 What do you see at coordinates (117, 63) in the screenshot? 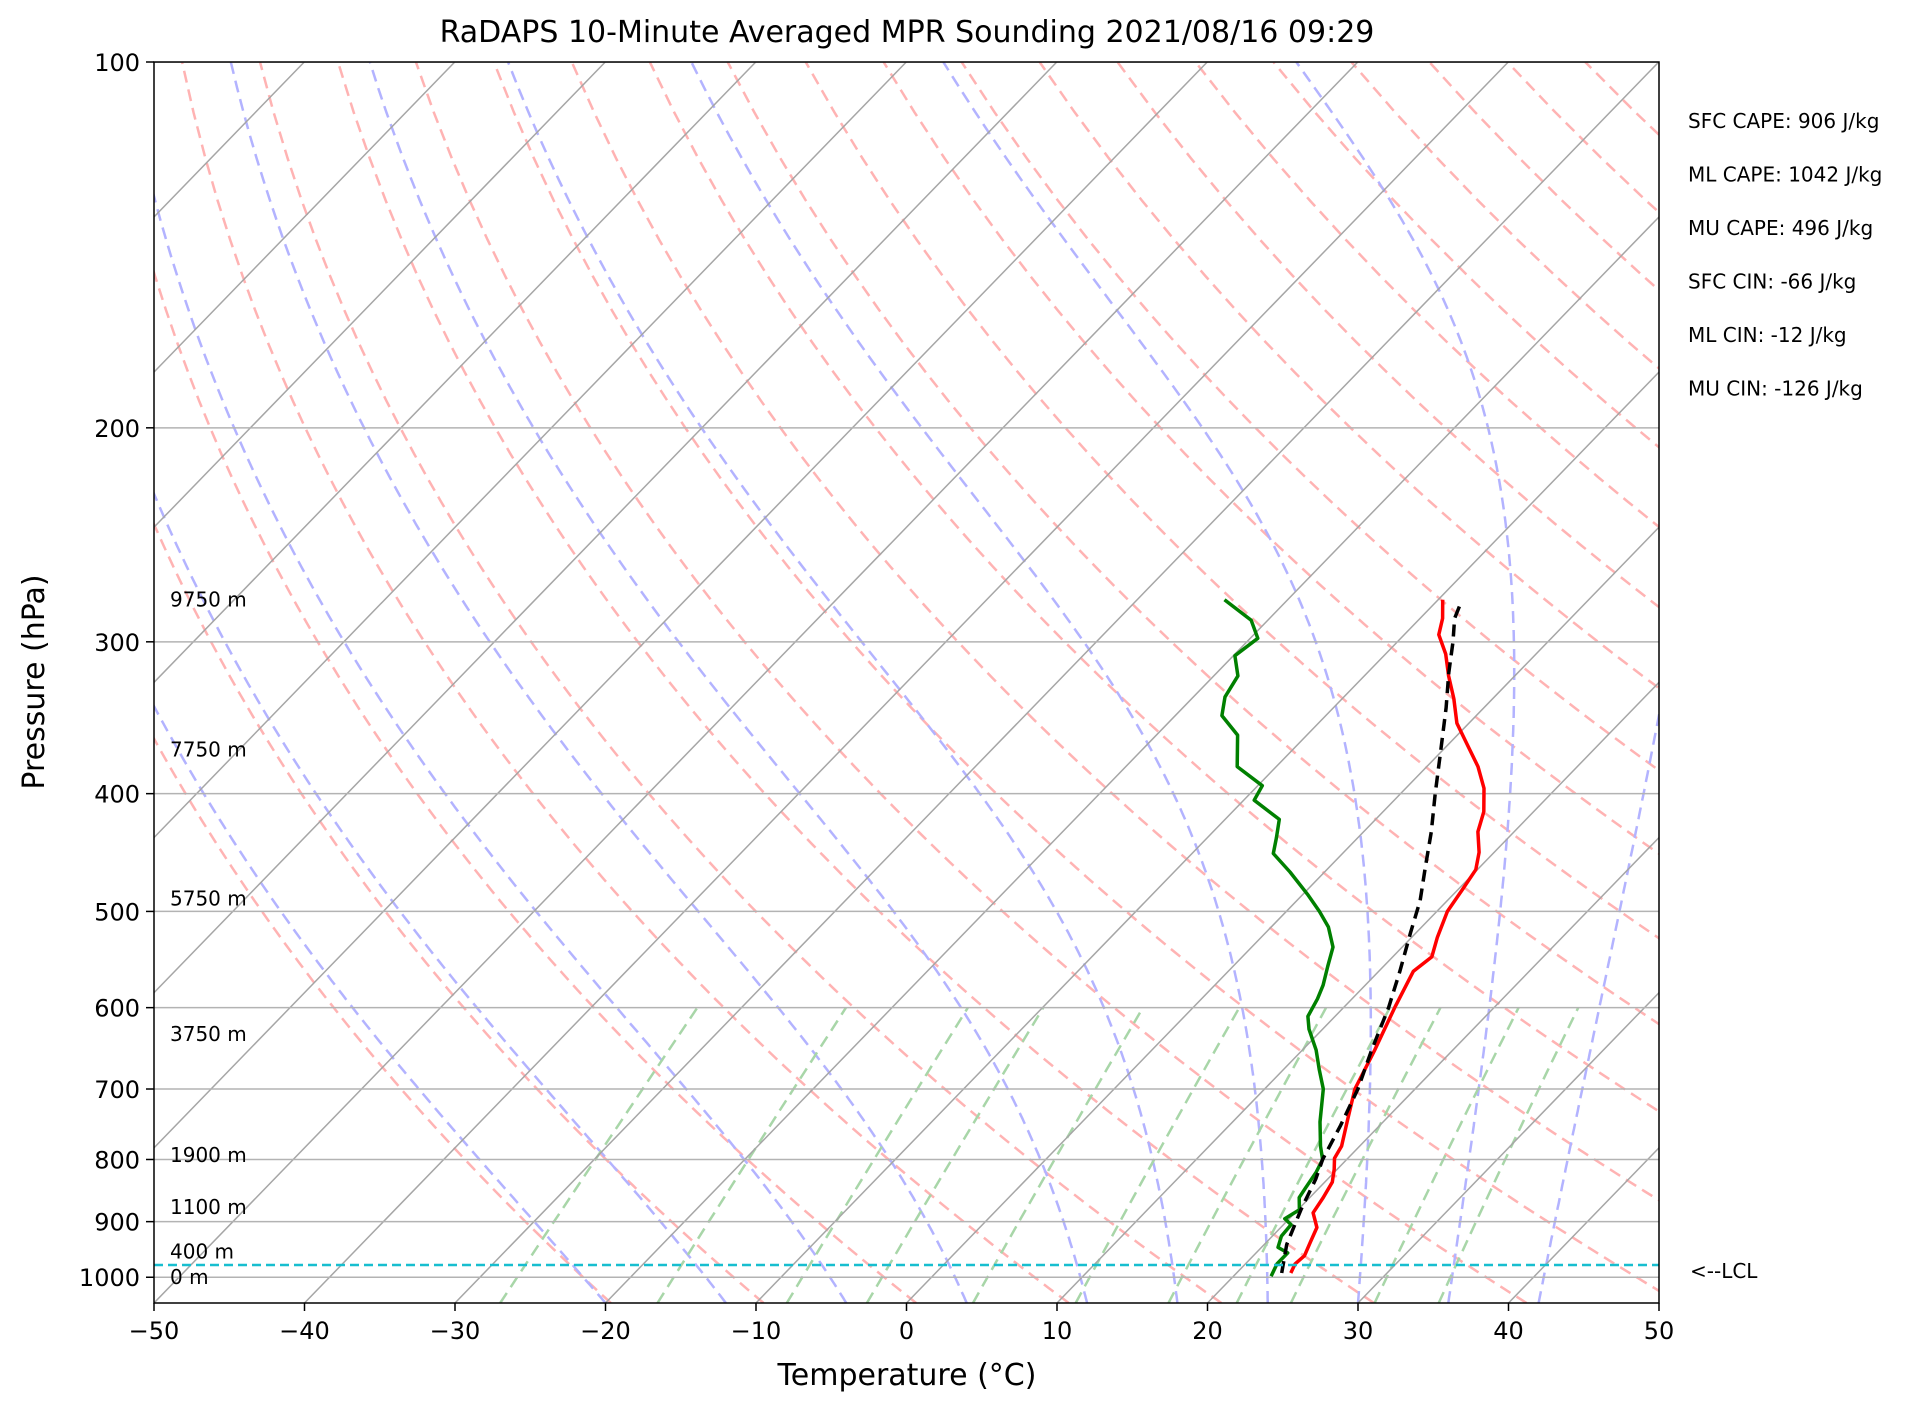
I see `y-tick-label: 100` at bounding box center [117, 63].